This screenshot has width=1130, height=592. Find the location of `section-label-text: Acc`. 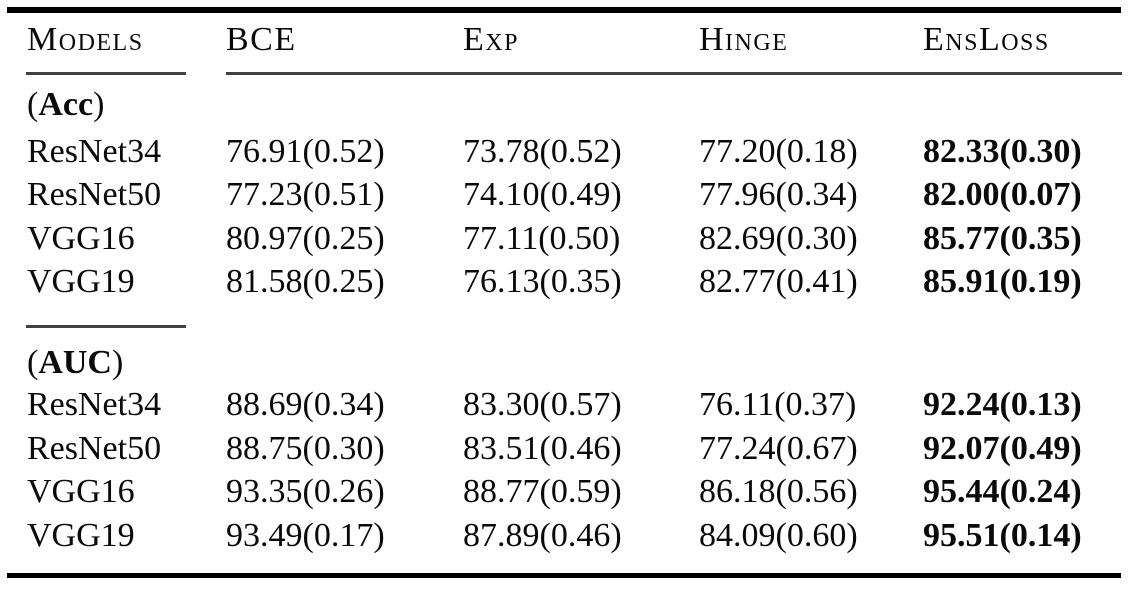

section-label-text: Acc is located at coordinates (66, 104).